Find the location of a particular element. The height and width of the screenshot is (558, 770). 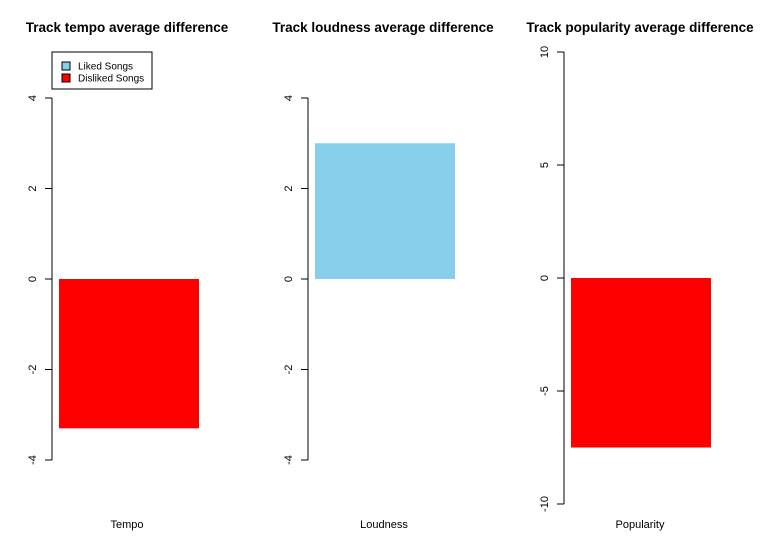

x-category-label: Loudness is located at coordinates (384, 525).